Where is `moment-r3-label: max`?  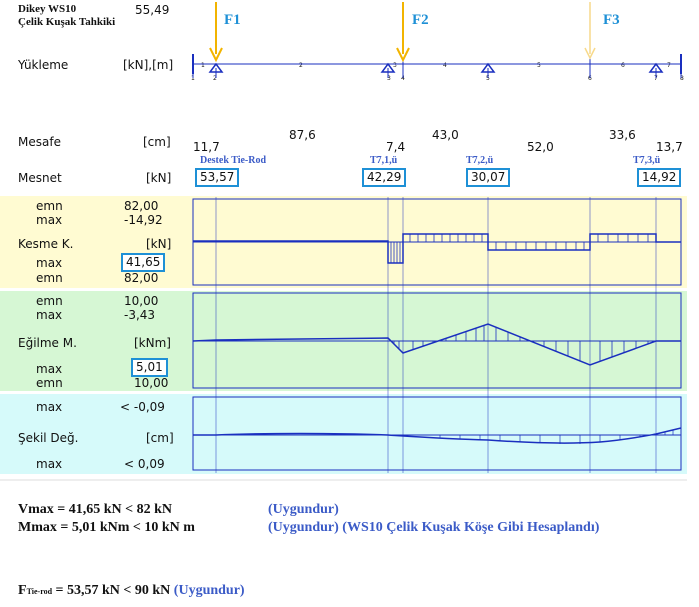
moment-r3-label: max is located at coordinates (49, 369).